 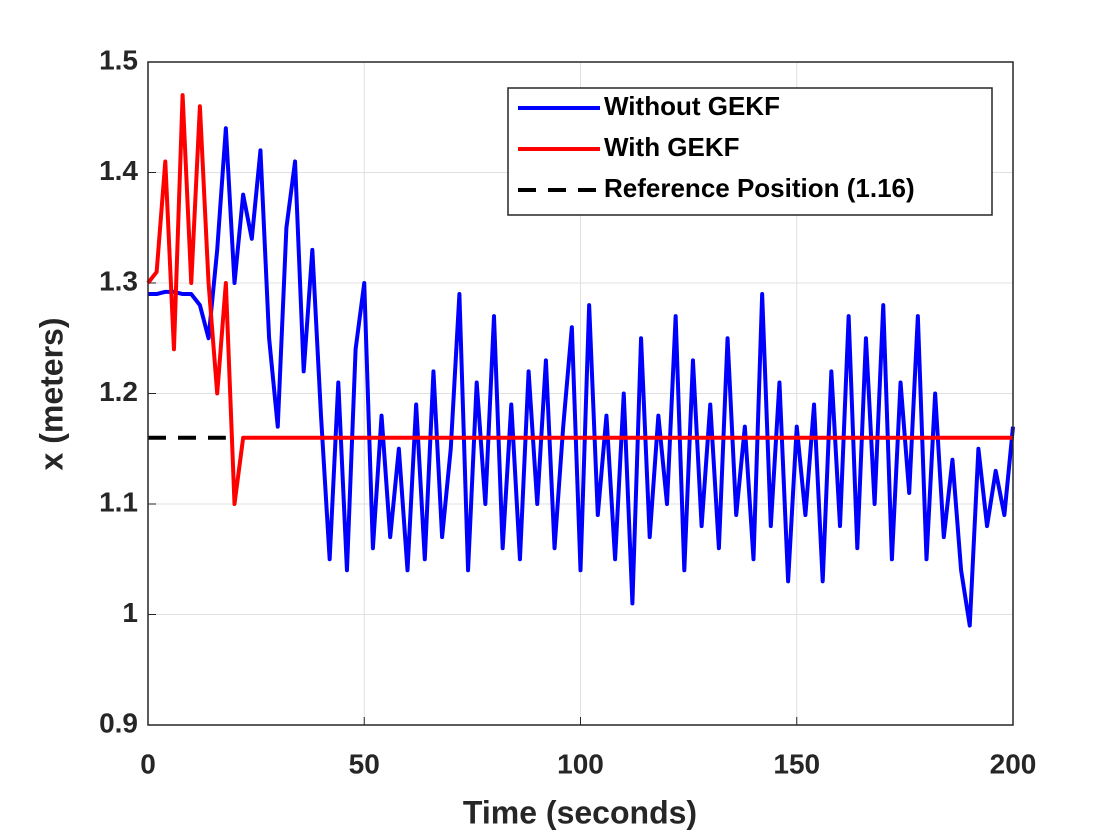 I want to click on y-tick-label: 1.3, so click(x=118, y=280).